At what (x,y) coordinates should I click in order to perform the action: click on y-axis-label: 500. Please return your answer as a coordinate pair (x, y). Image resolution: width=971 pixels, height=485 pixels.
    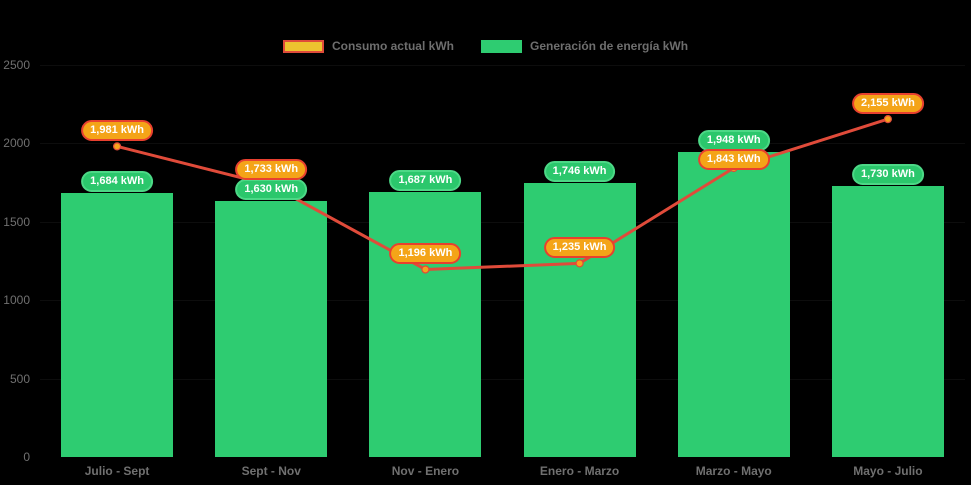
    Looking at the image, I should click on (19, 378).